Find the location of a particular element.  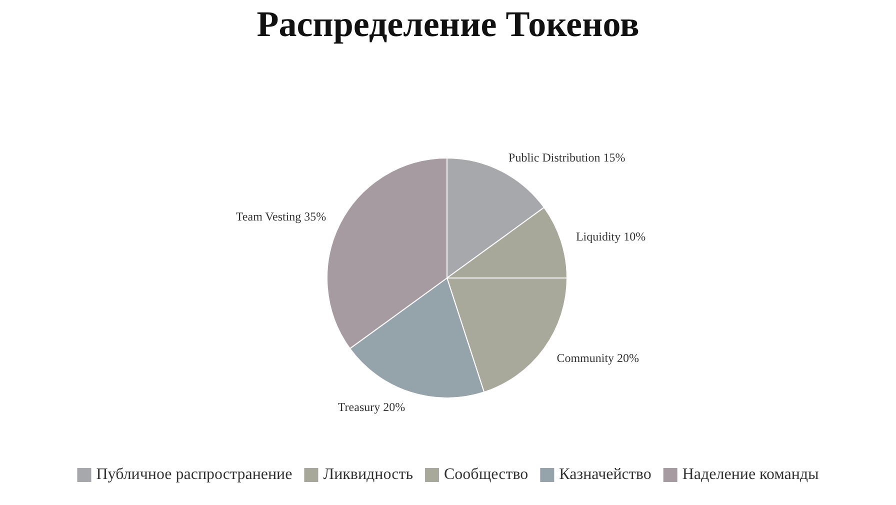

data-label: Team Vesting 35% is located at coordinates (281, 217).